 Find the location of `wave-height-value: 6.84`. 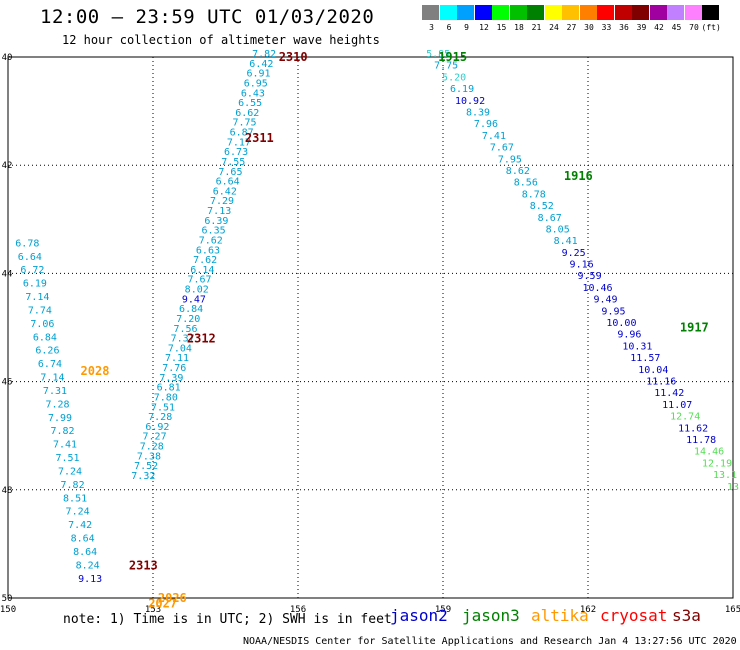

wave-height-value: 6.84 is located at coordinates (45, 337).